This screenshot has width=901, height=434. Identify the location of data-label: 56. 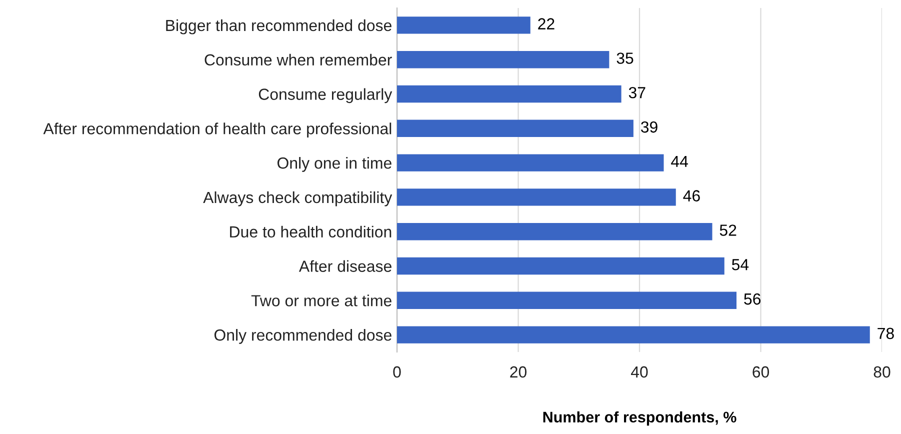
(752, 299).